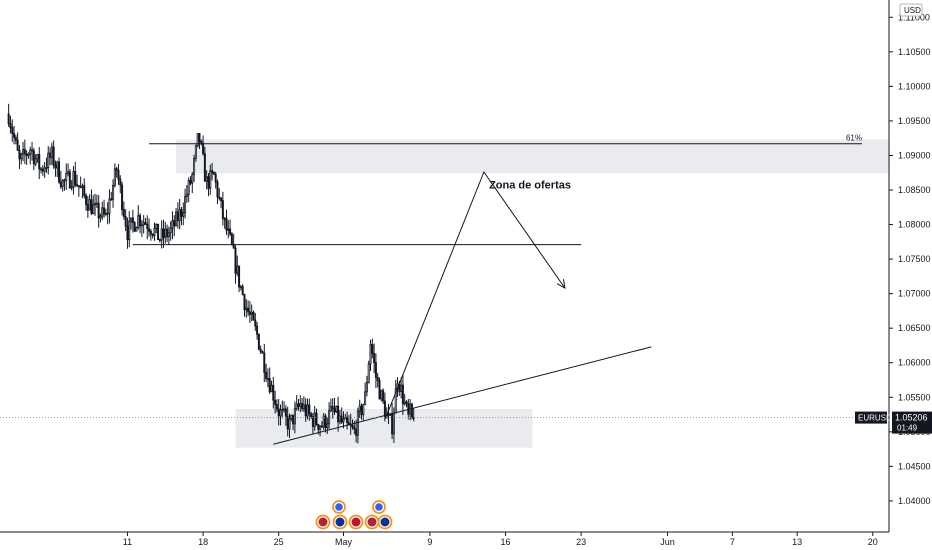  I want to click on event-globe, so click(339, 507).